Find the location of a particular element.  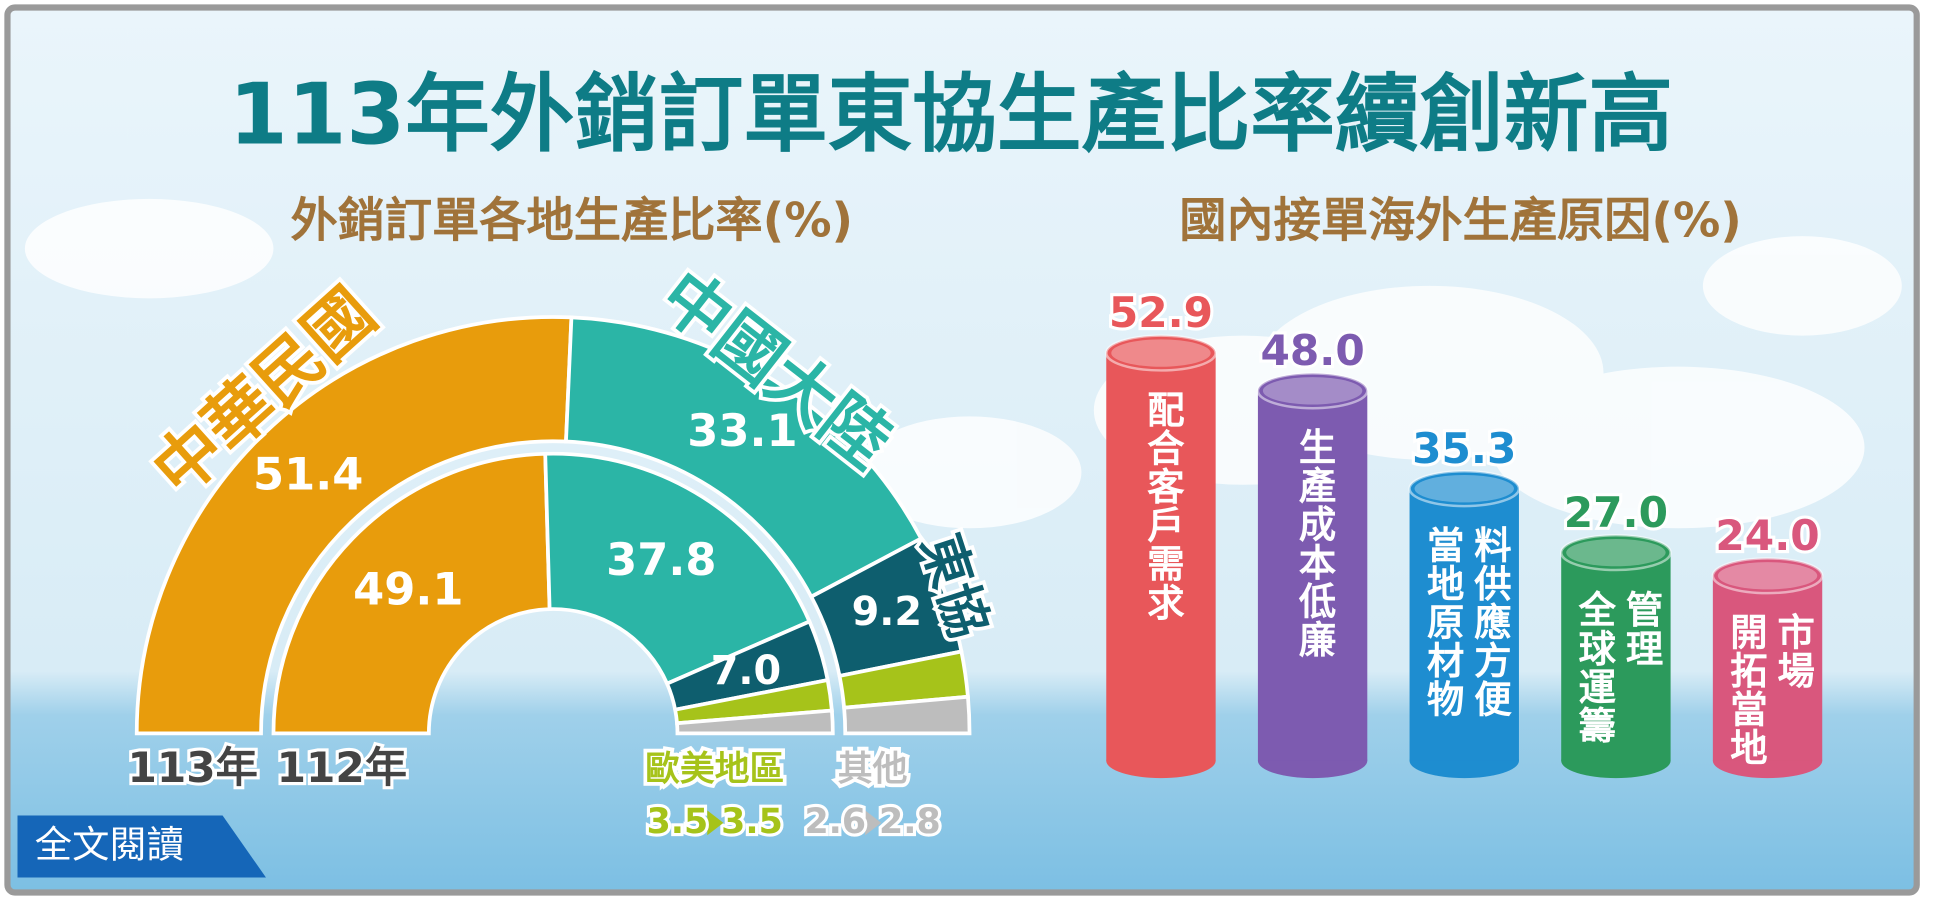

series-label: 112年 is located at coordinates (342, 767).